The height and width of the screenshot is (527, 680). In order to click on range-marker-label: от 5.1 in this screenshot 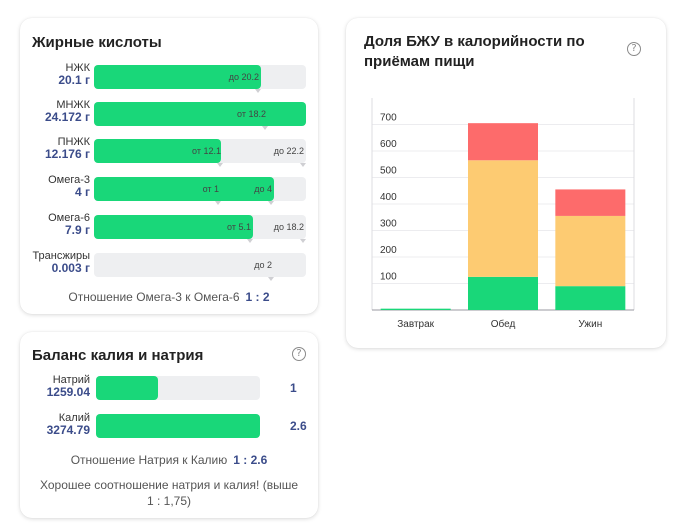, I will do `click(239, 227)`.